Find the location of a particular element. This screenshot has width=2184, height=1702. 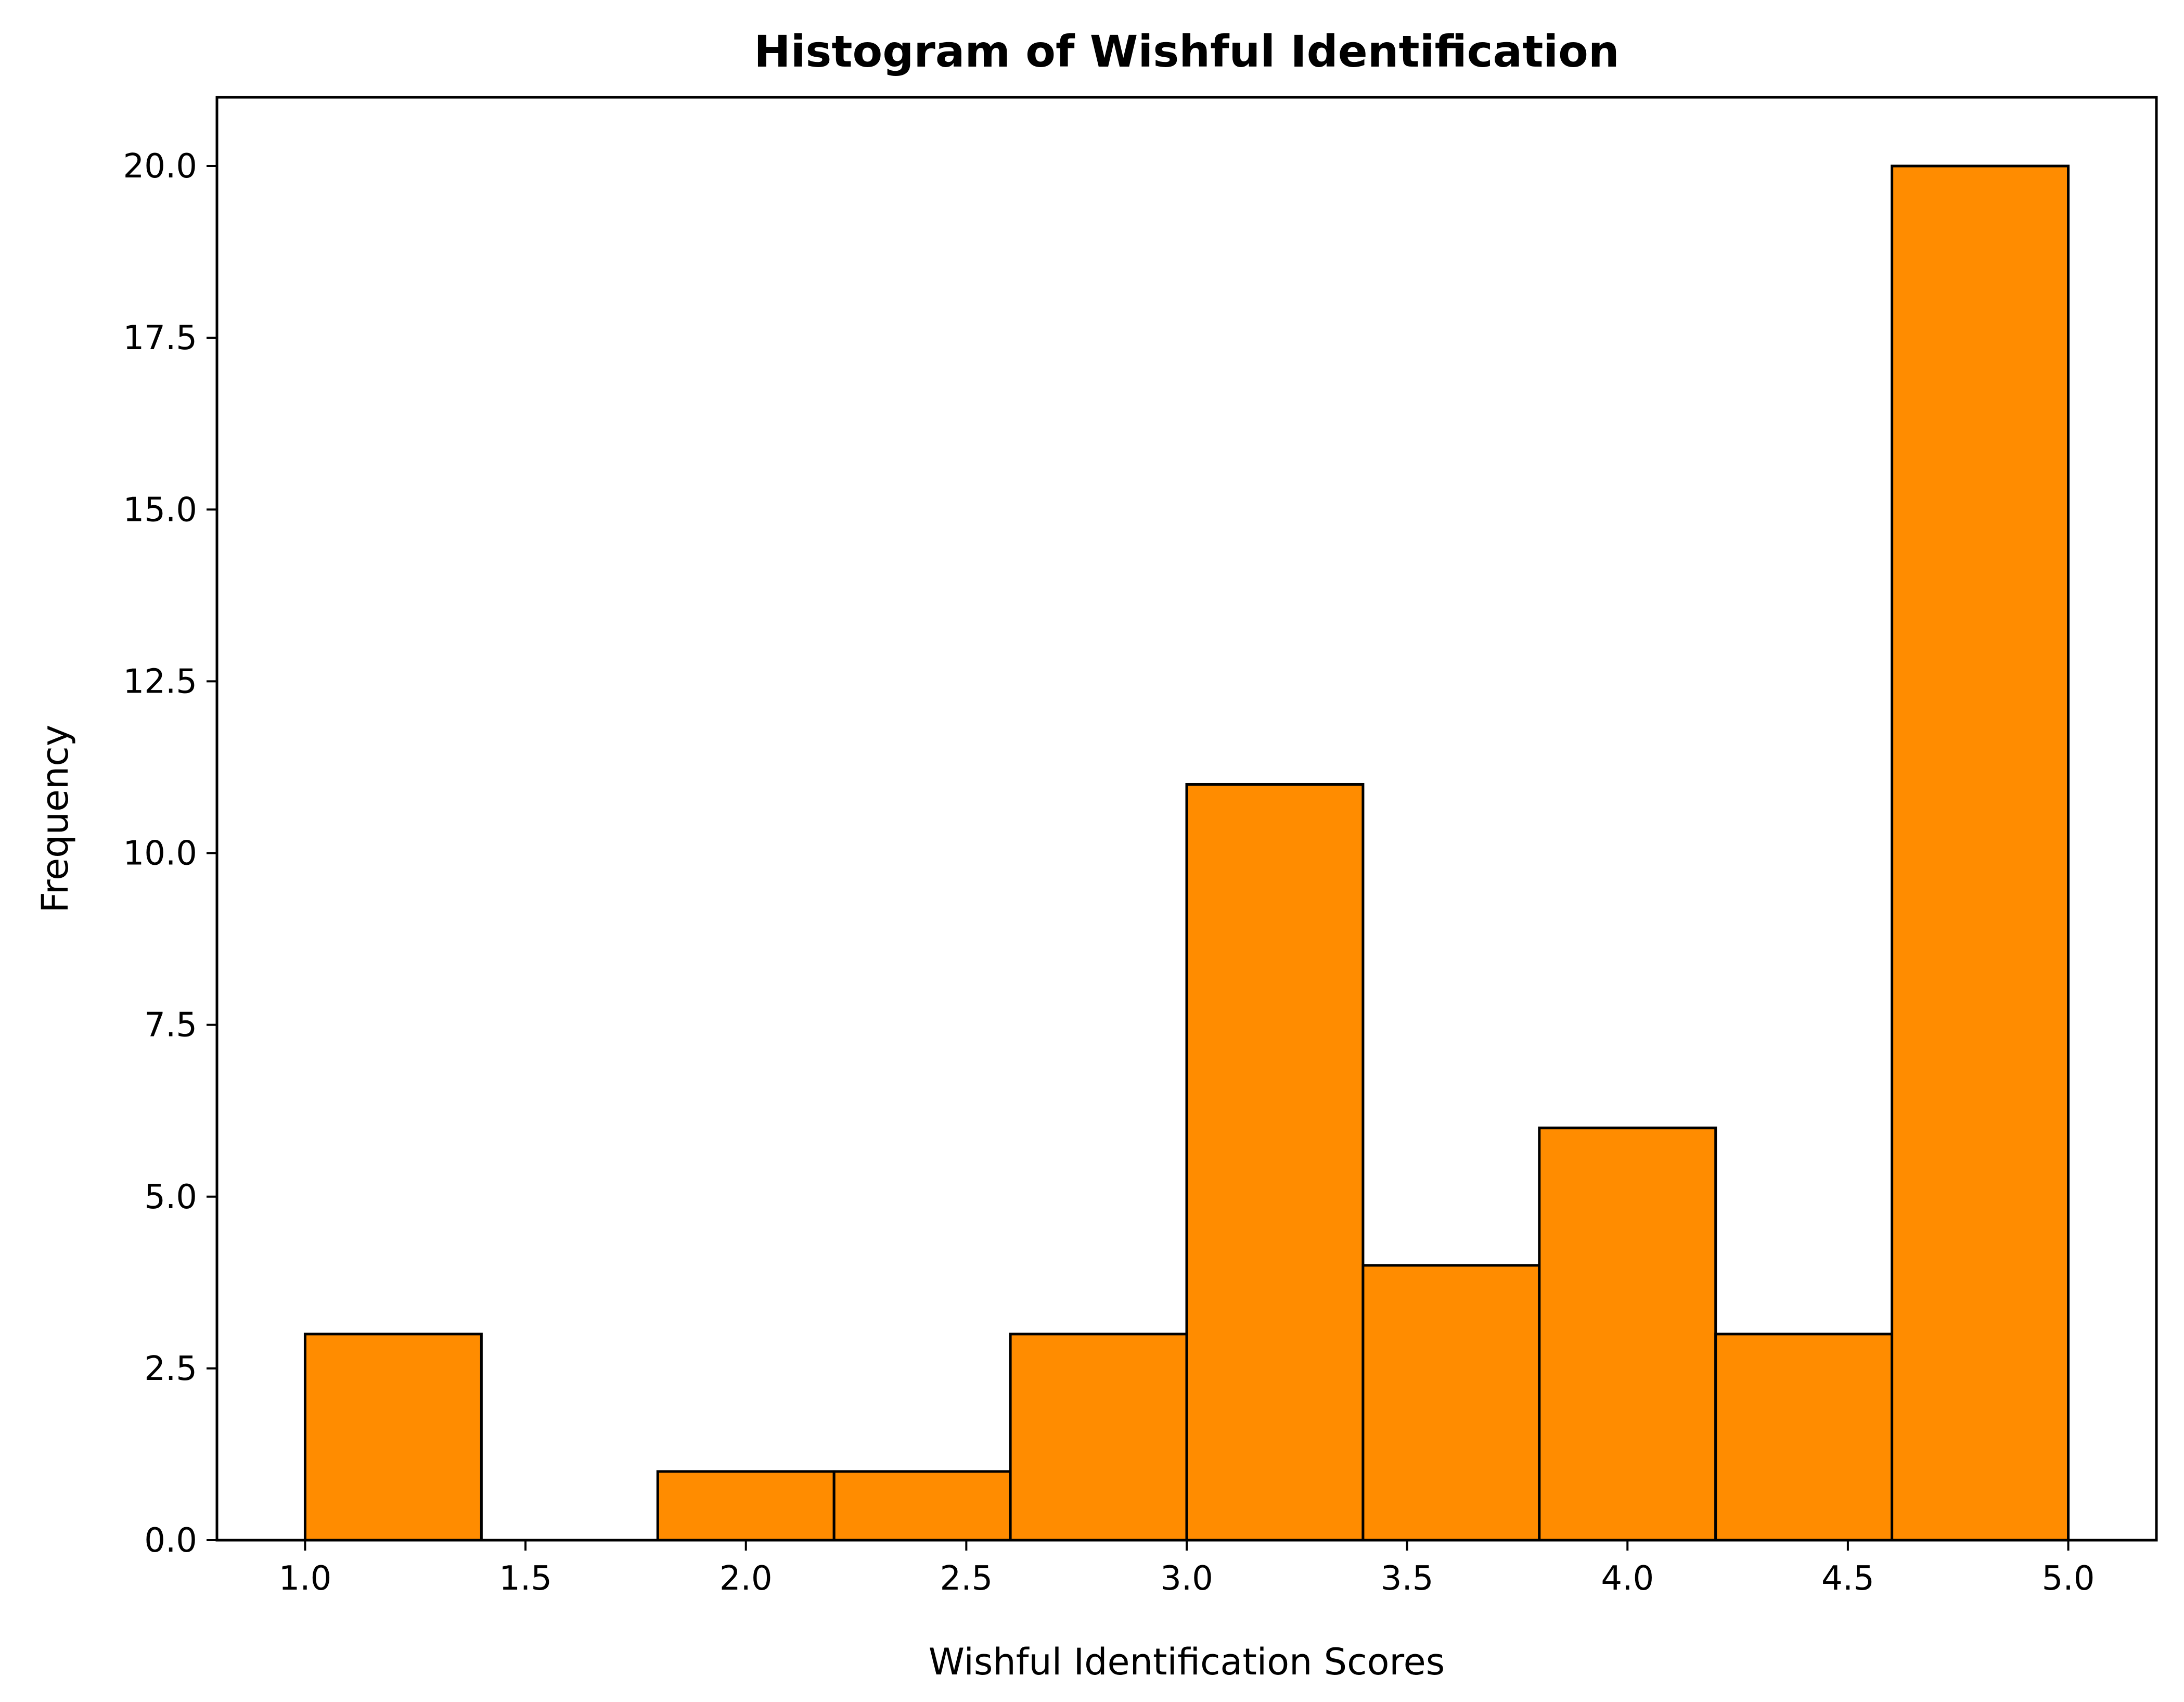

x-axis-ticks: 1.0 1.5 2.0 2.5 3.0 3.5 4.0 4.5 5.0 is located at coordinates (1187, 1569).